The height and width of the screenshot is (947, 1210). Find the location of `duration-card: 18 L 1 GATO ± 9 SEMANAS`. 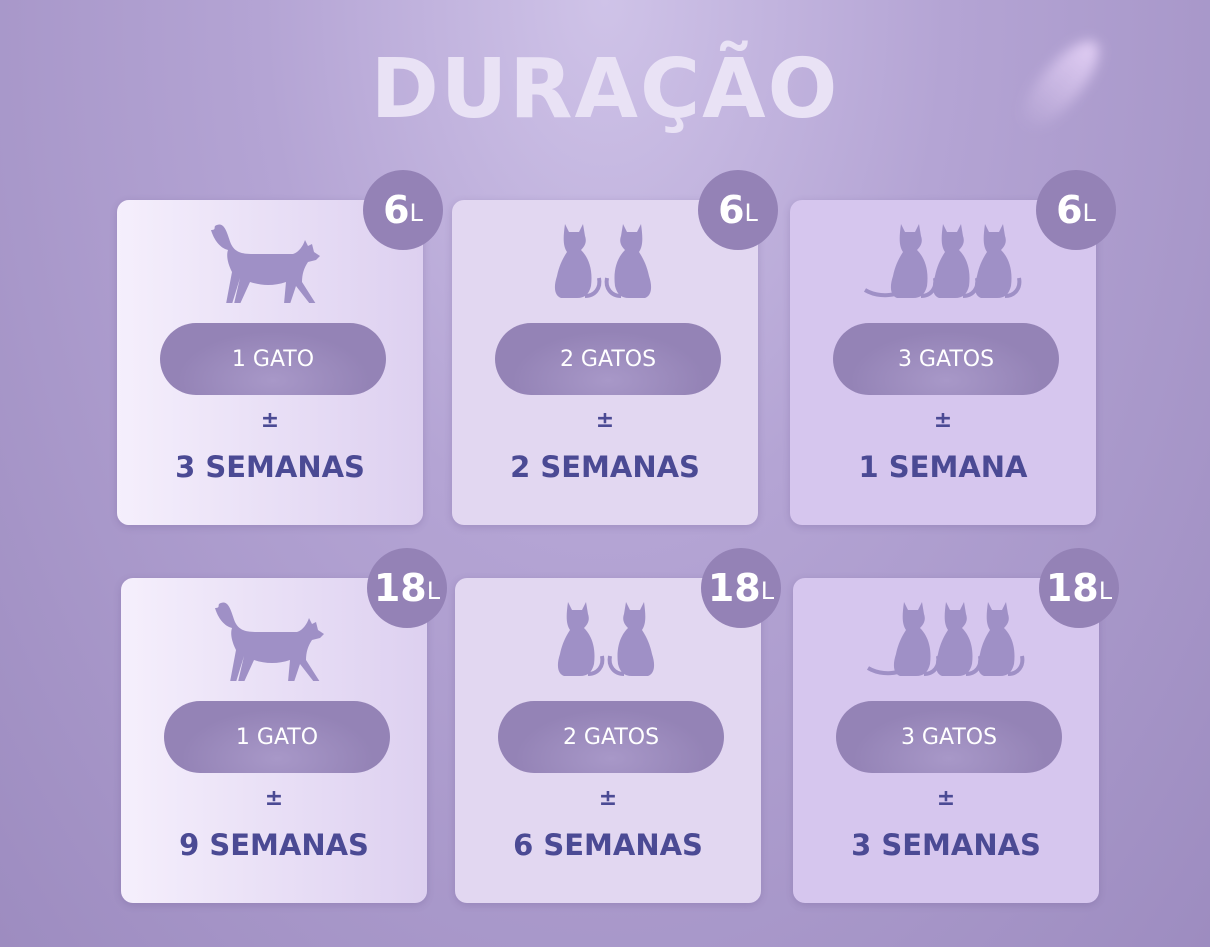

duration-card: 18 L 1 GATO ± 9 SEMANAS is located at coordinates (284, 725).